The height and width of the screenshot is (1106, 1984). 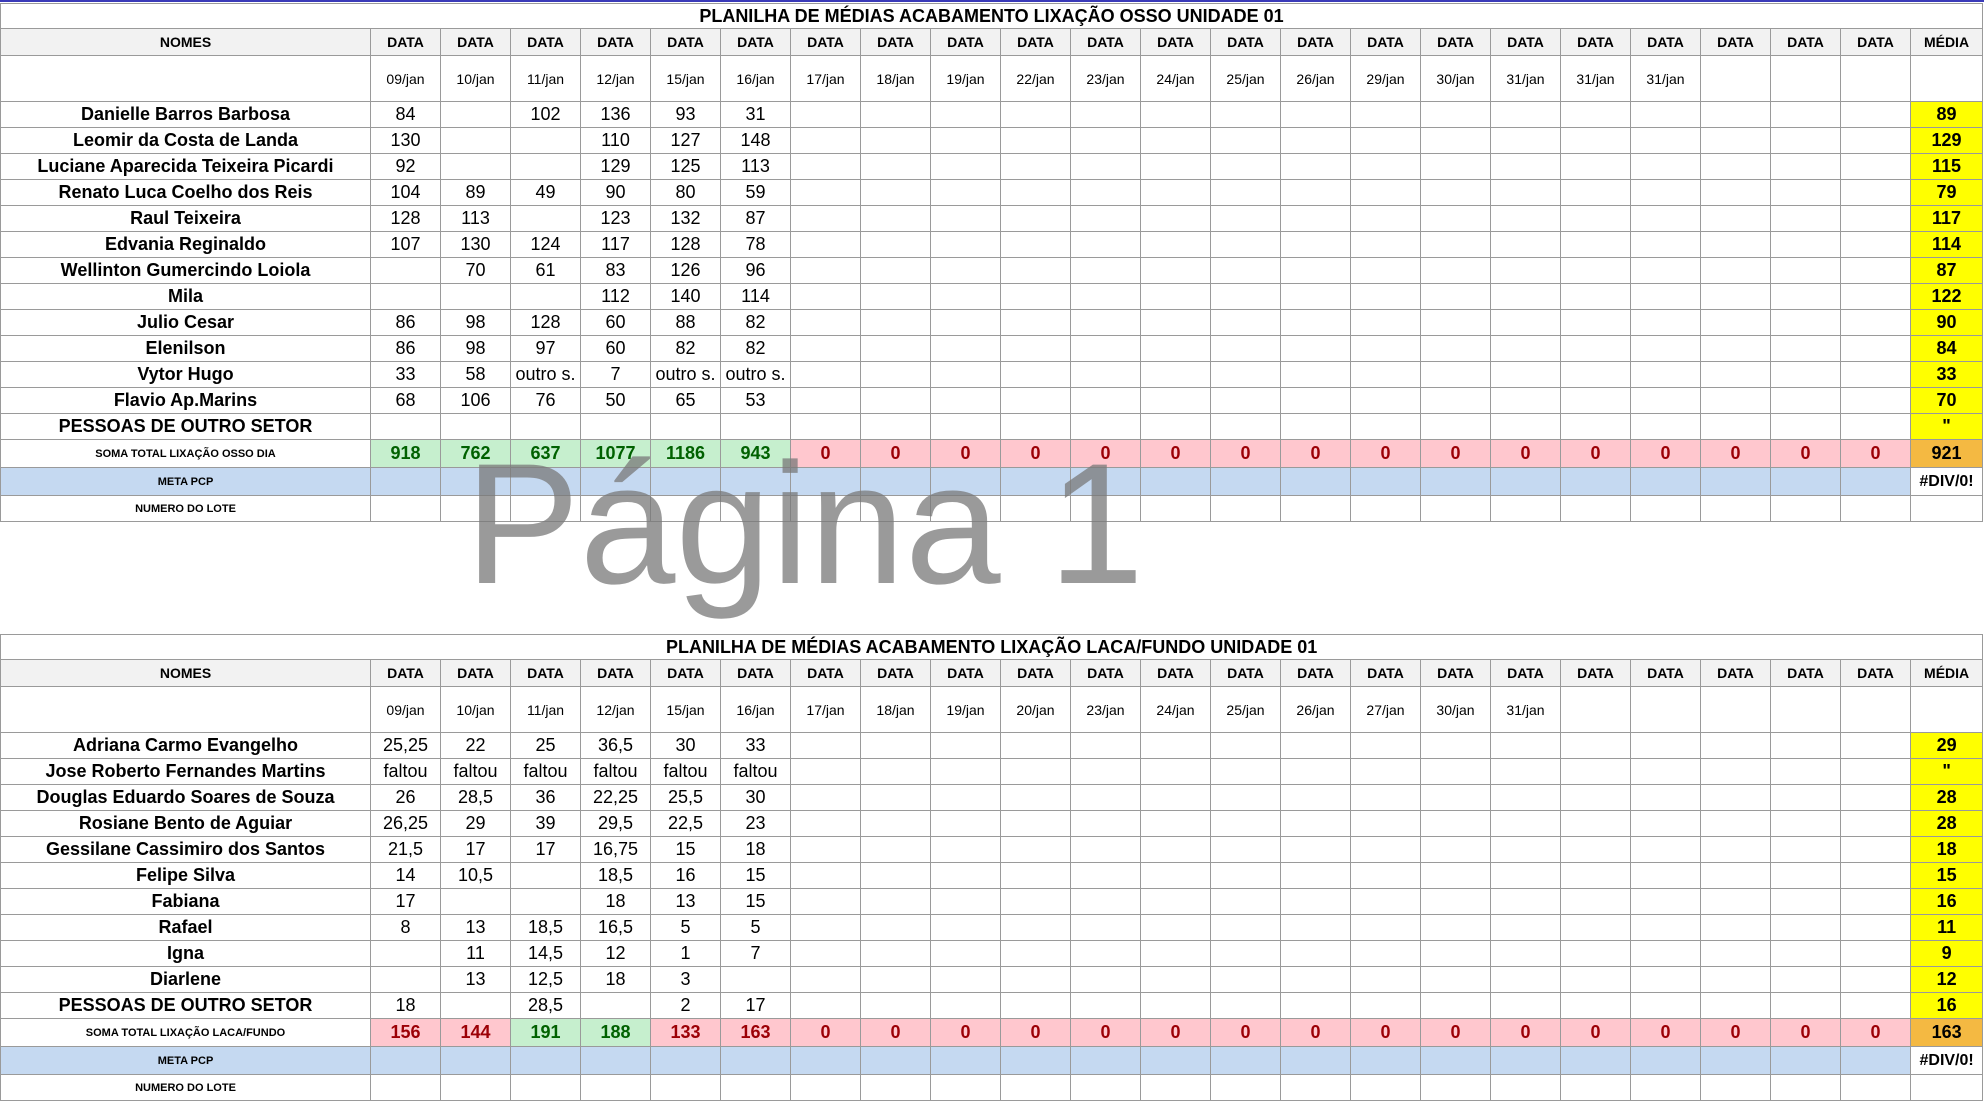 I want to click on employee-name-cell: PESSOAS DE OUTRO SETOR, so click(x=185, y=426).